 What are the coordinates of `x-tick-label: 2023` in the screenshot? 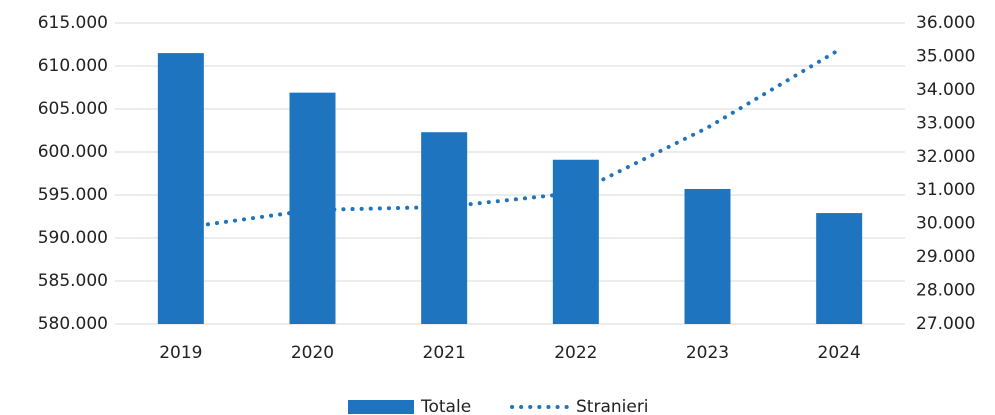 It's located at (707, 353).